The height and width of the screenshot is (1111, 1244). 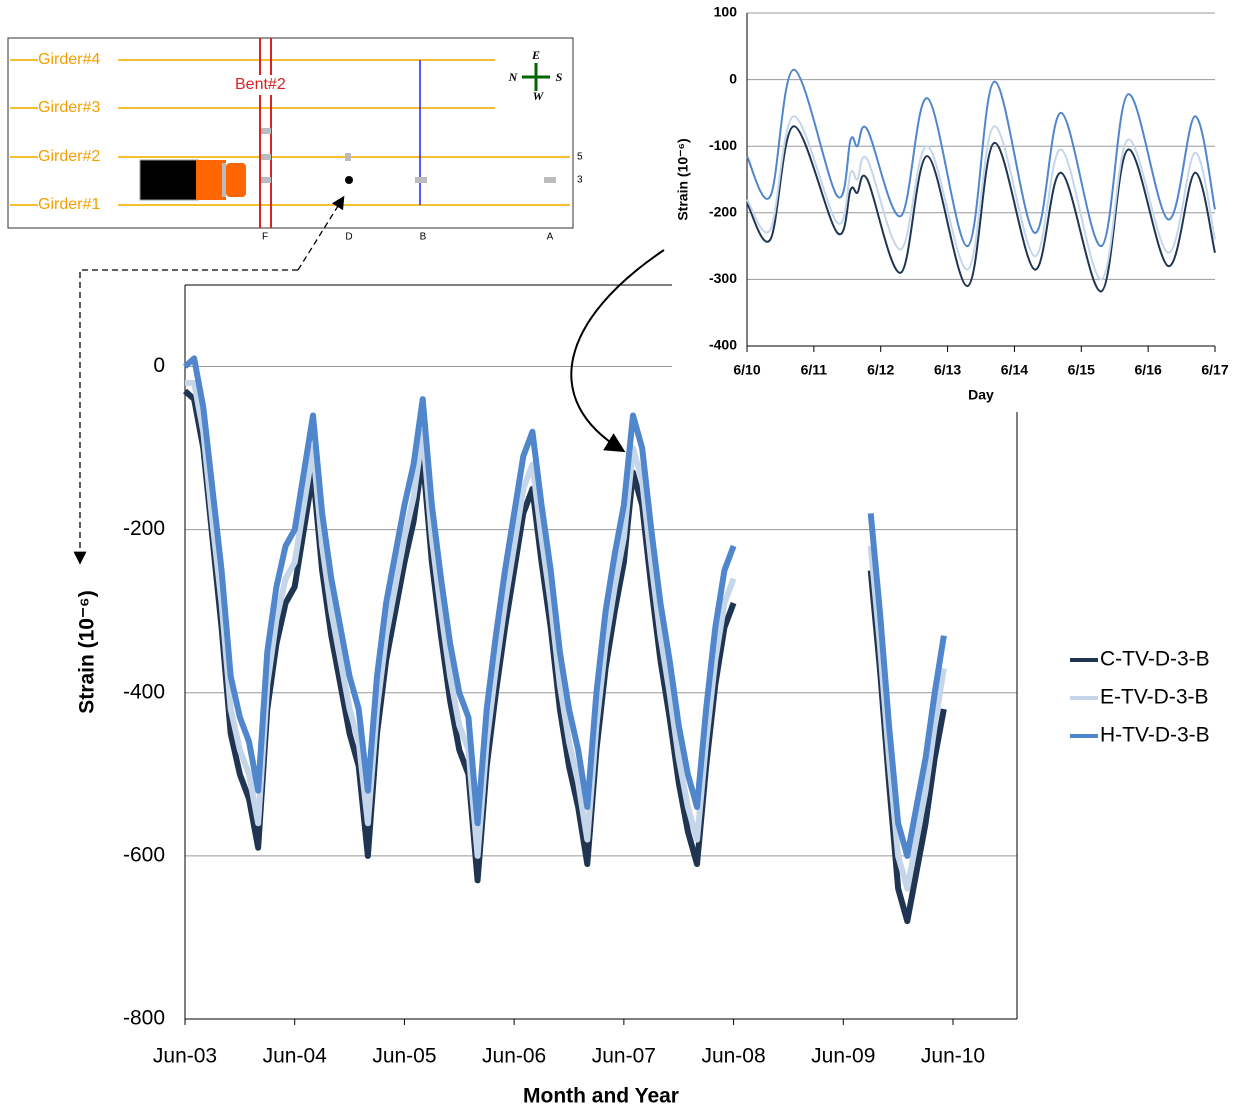 I want to click on sensor-label: 3, so click(x=580, y=180).